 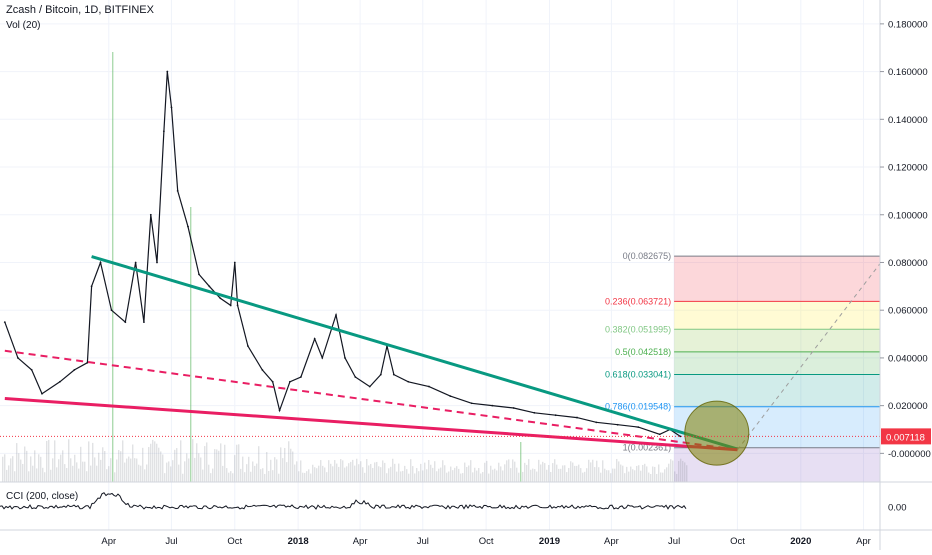 I want to click on cci-line, so click(x=343, y=501).